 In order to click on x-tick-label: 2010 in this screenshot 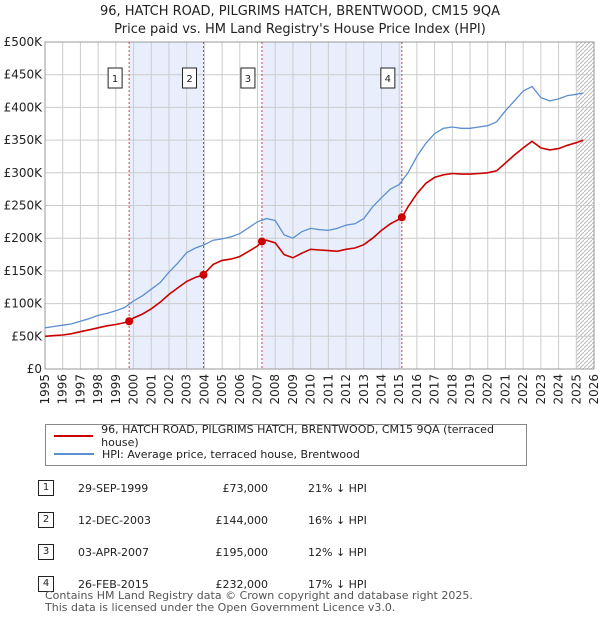, I will do `click(311, 389)`.